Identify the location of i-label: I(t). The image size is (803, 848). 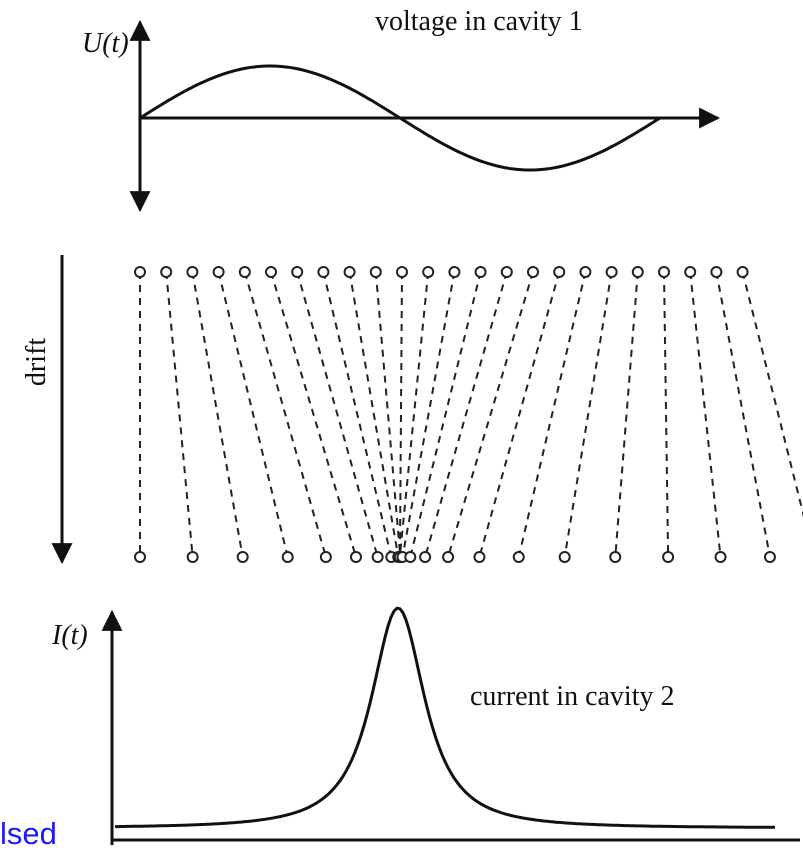
(69, 635).